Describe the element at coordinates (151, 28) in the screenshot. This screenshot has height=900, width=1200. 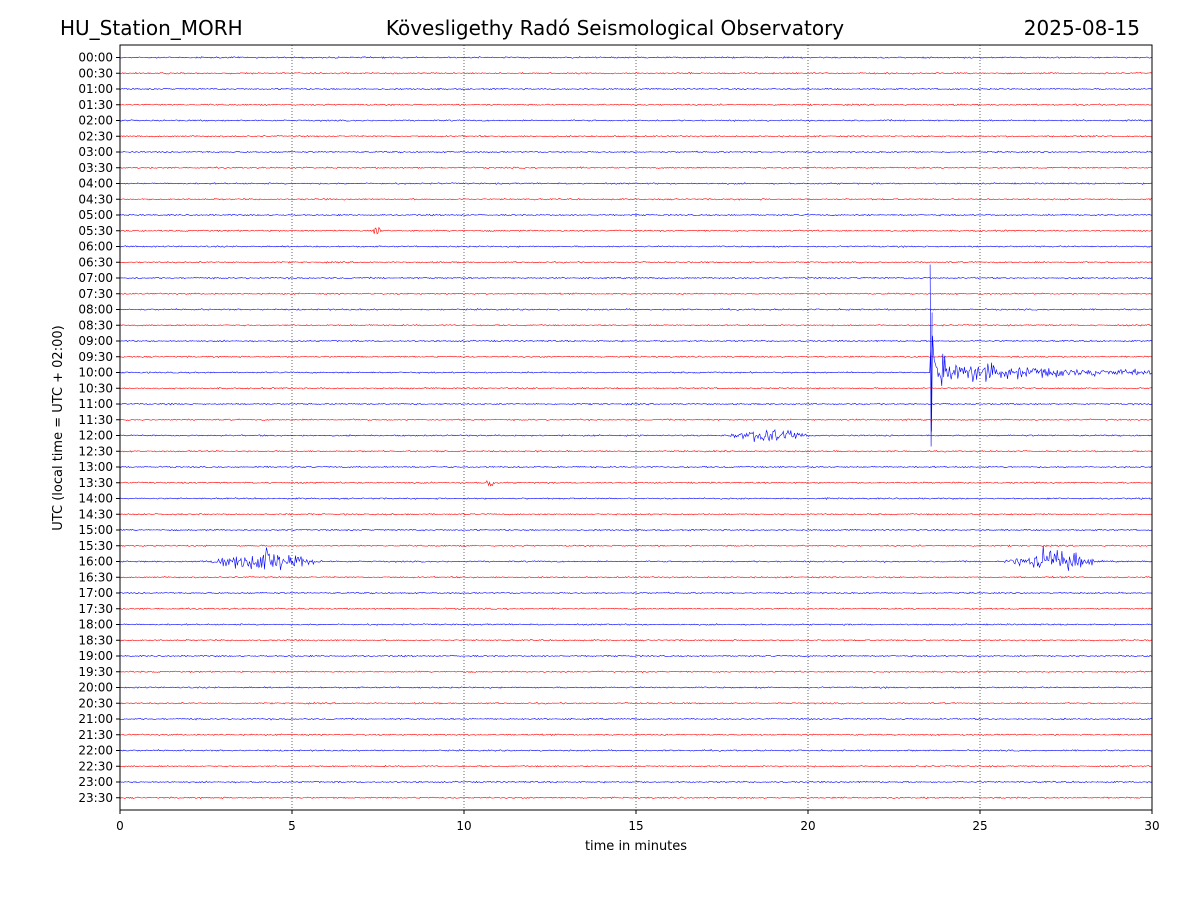
I see `station-name: HU_Station_MORH` at that location.